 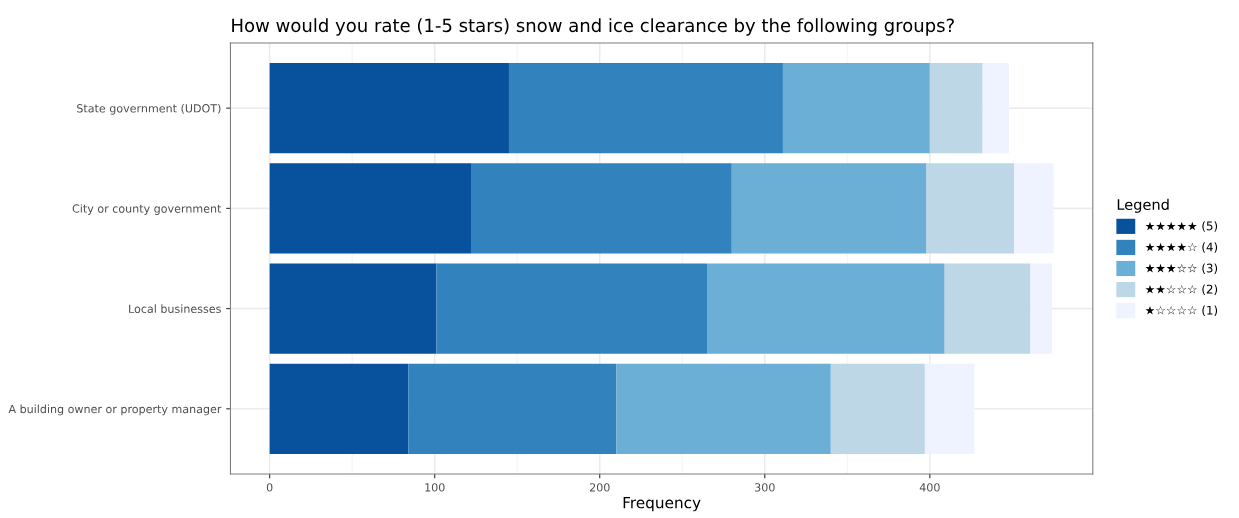 I want to click on legend-label: ★☆☆☆☆ (1), so click(x=1181, y=311).